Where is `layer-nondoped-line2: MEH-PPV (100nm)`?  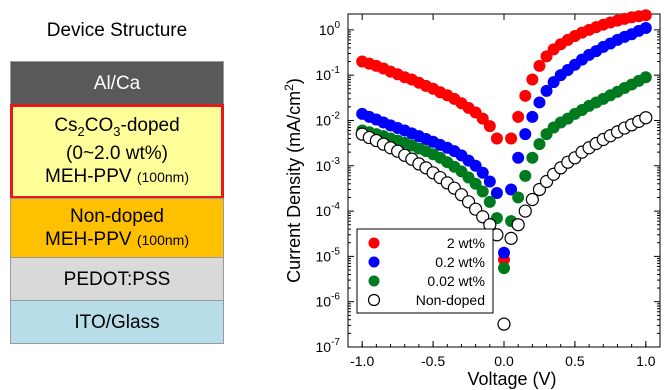
layer-nondoped-line2: MEH-PPV (100nm) is located at coordinates (117, 239).